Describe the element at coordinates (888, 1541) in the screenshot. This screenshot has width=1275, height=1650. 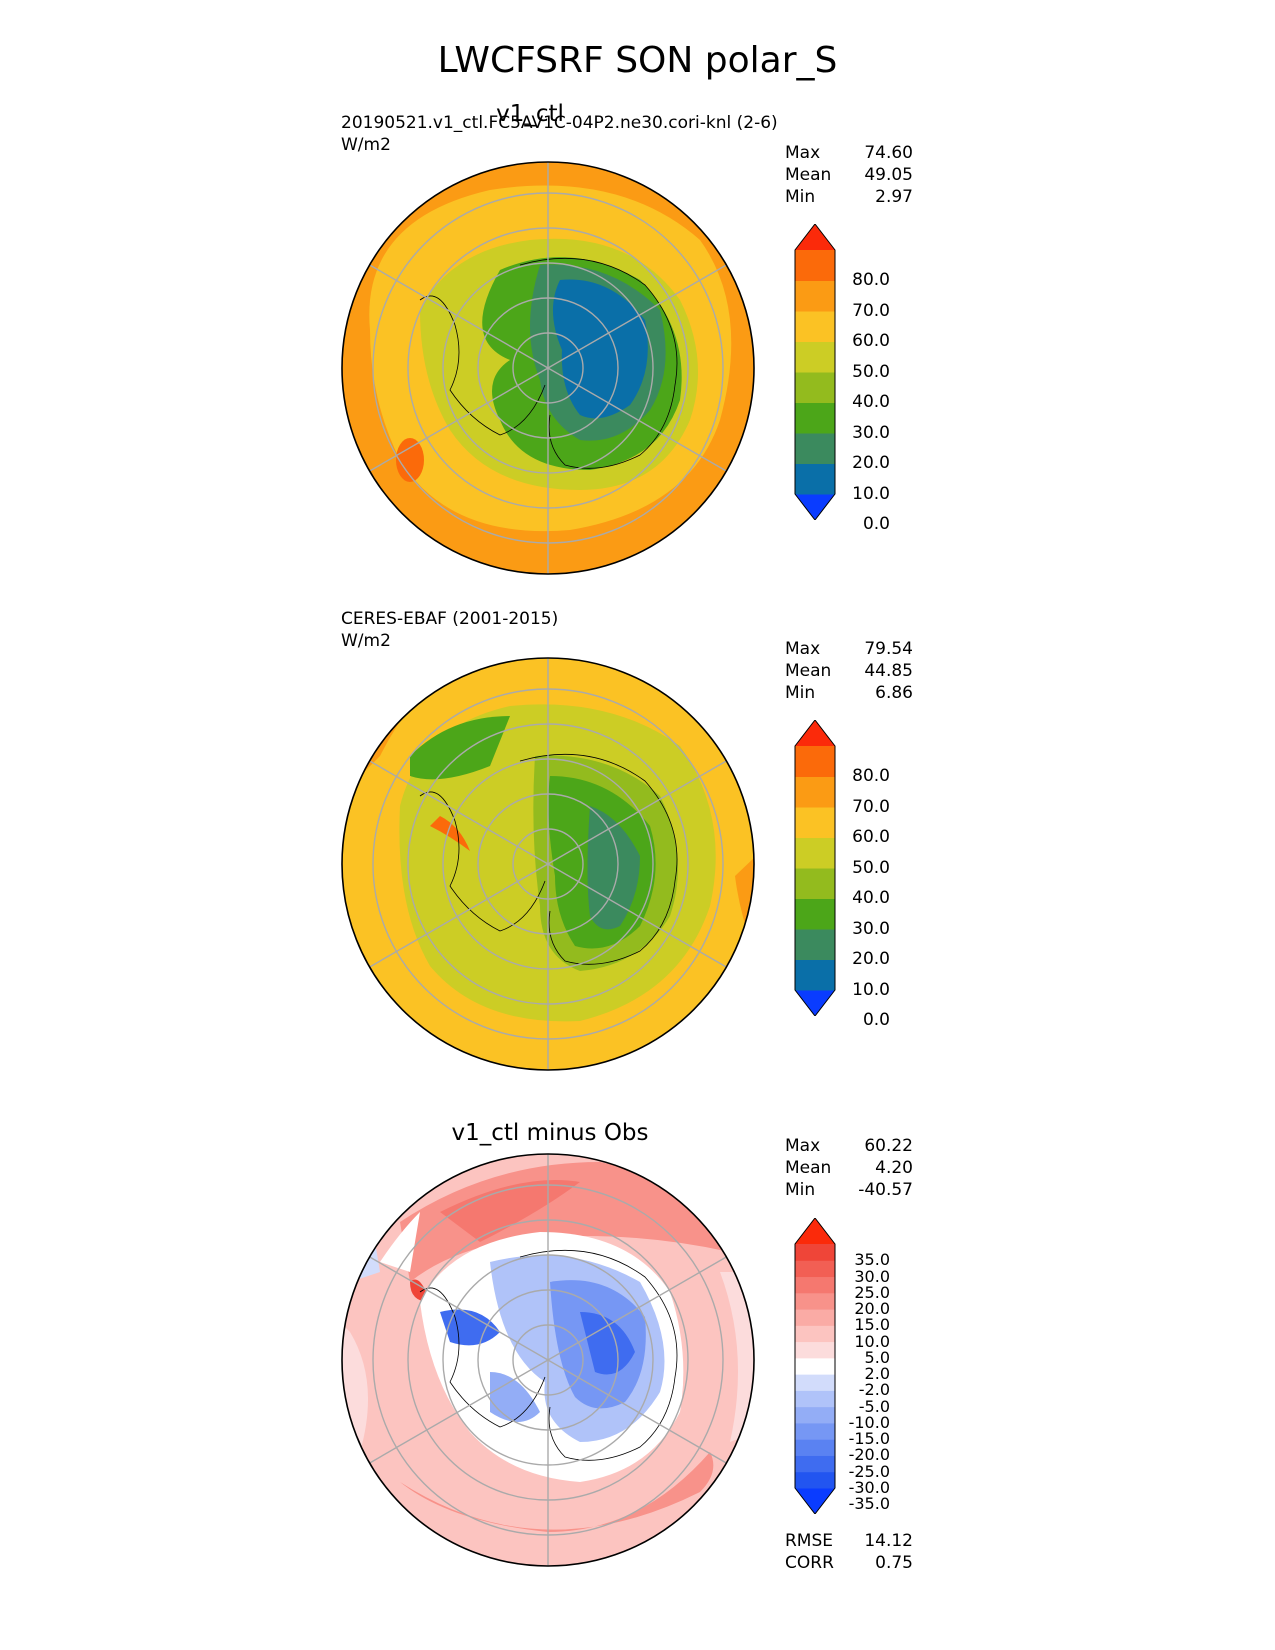
I see `rmse-value: 14.12` at that location.